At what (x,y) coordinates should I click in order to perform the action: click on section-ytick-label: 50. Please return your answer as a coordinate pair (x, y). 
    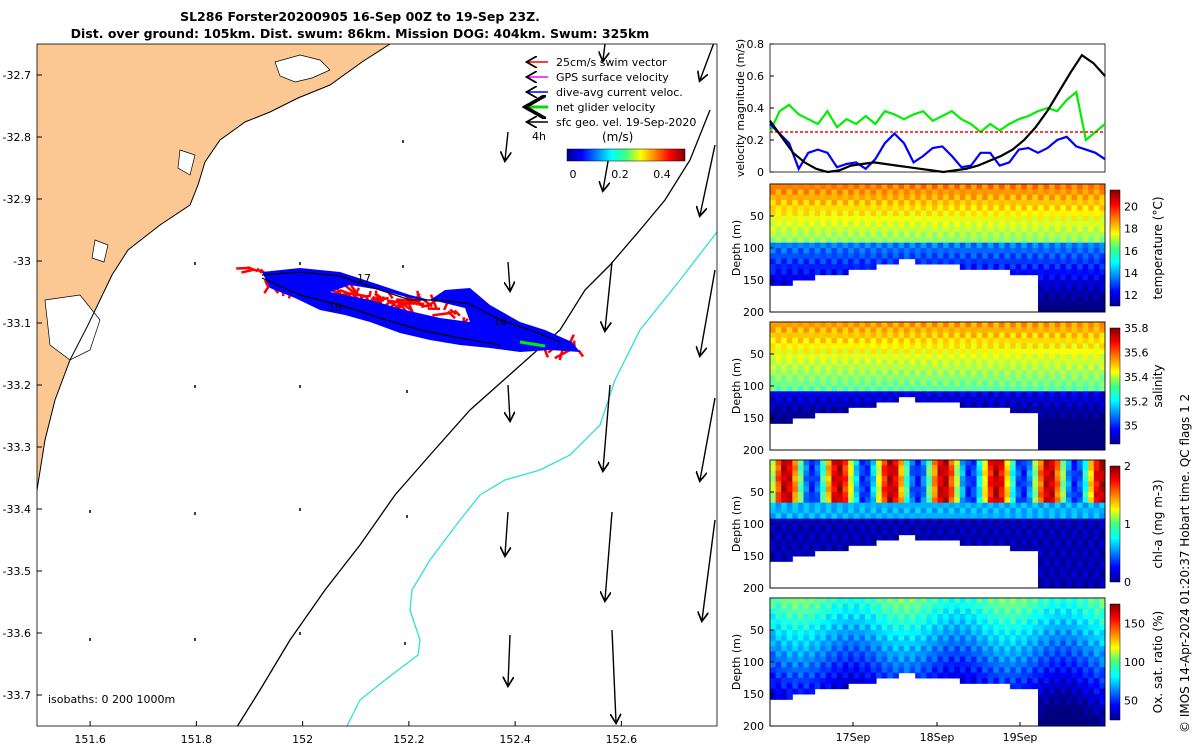
    Looking at the image, I should click on (757, 216).